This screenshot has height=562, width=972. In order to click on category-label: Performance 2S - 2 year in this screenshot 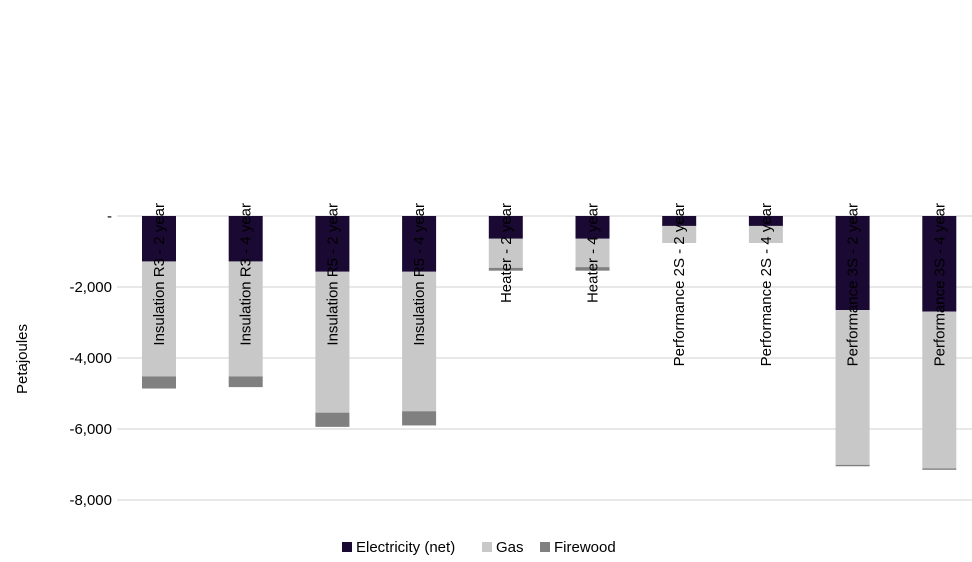, I will do `click(679, 284)`.